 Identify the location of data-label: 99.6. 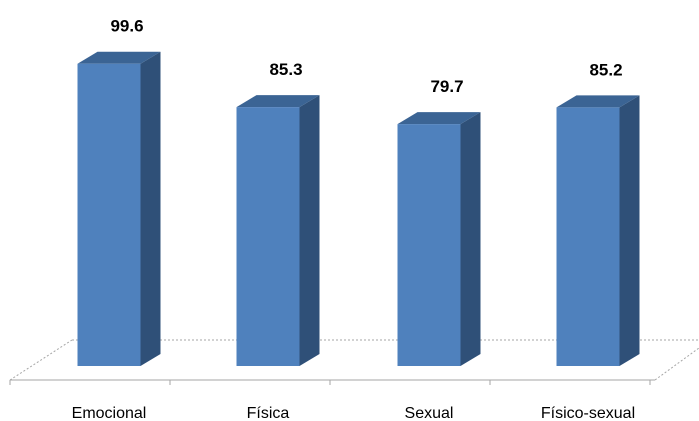
(126, 26).